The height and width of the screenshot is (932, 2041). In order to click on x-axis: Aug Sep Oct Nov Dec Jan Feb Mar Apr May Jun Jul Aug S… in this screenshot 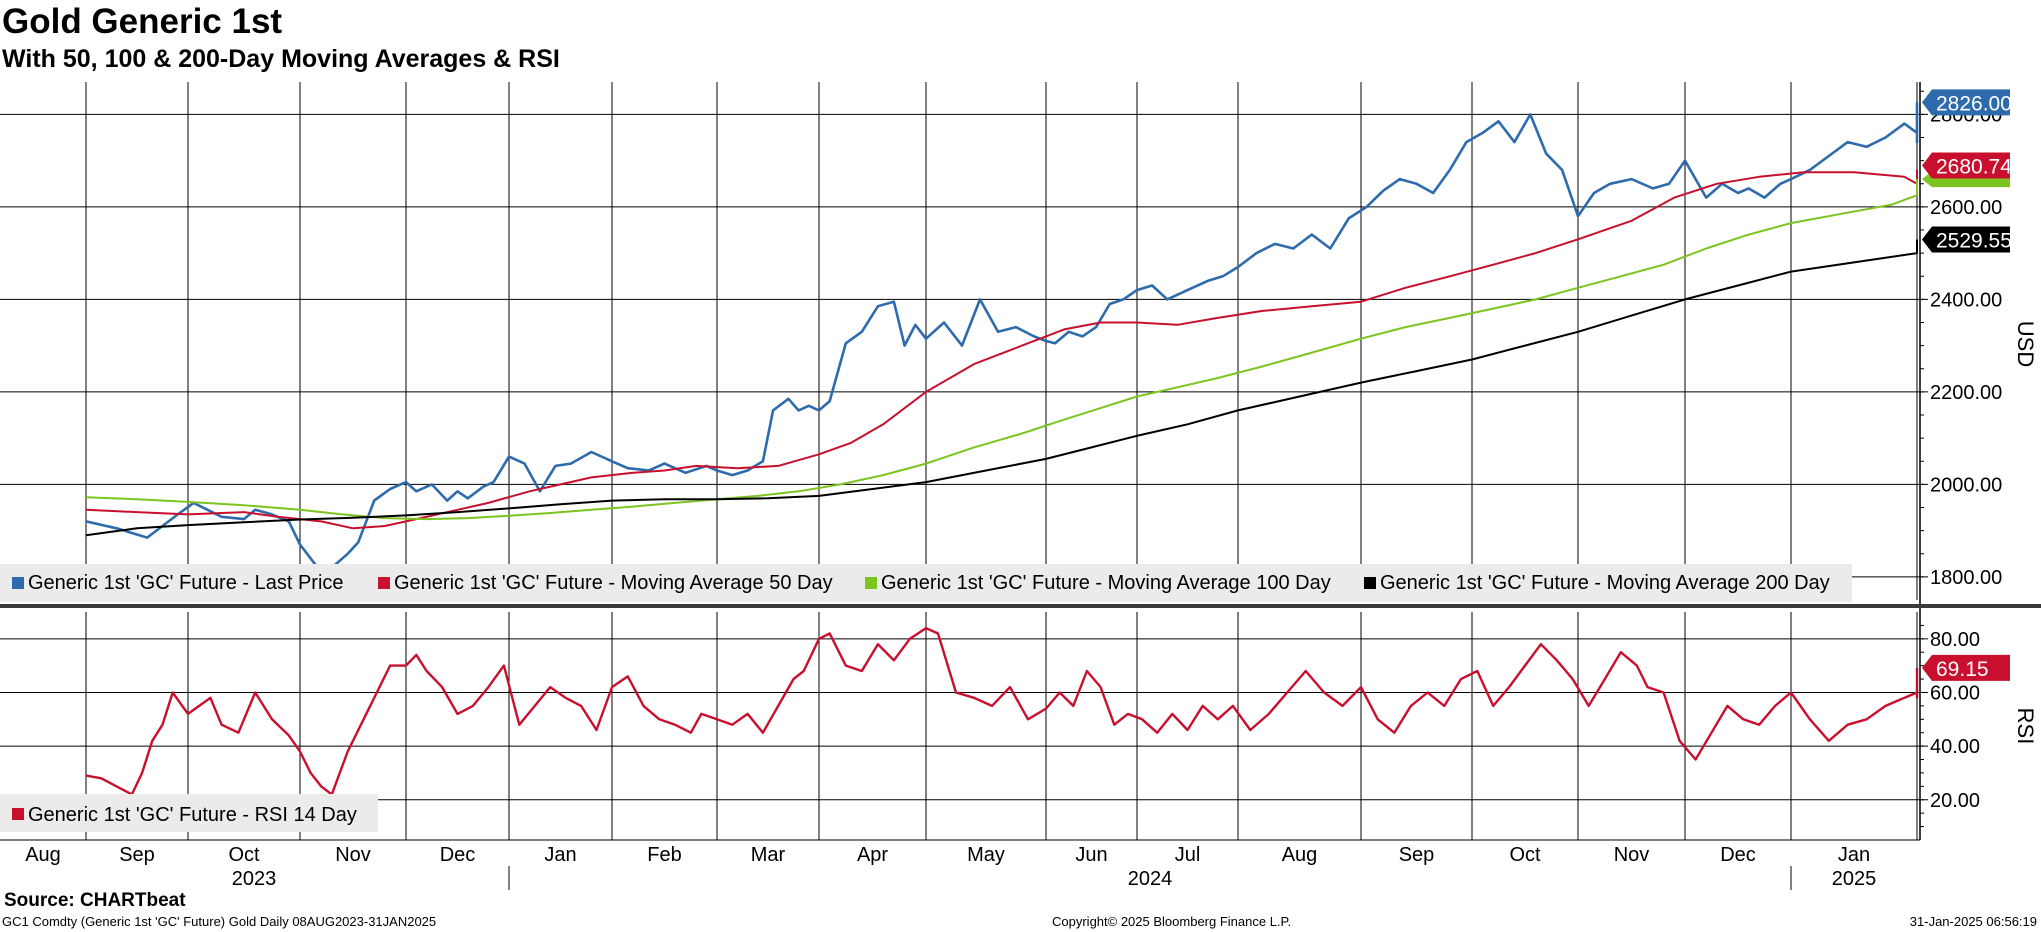, I will do `click(950, 867)`.